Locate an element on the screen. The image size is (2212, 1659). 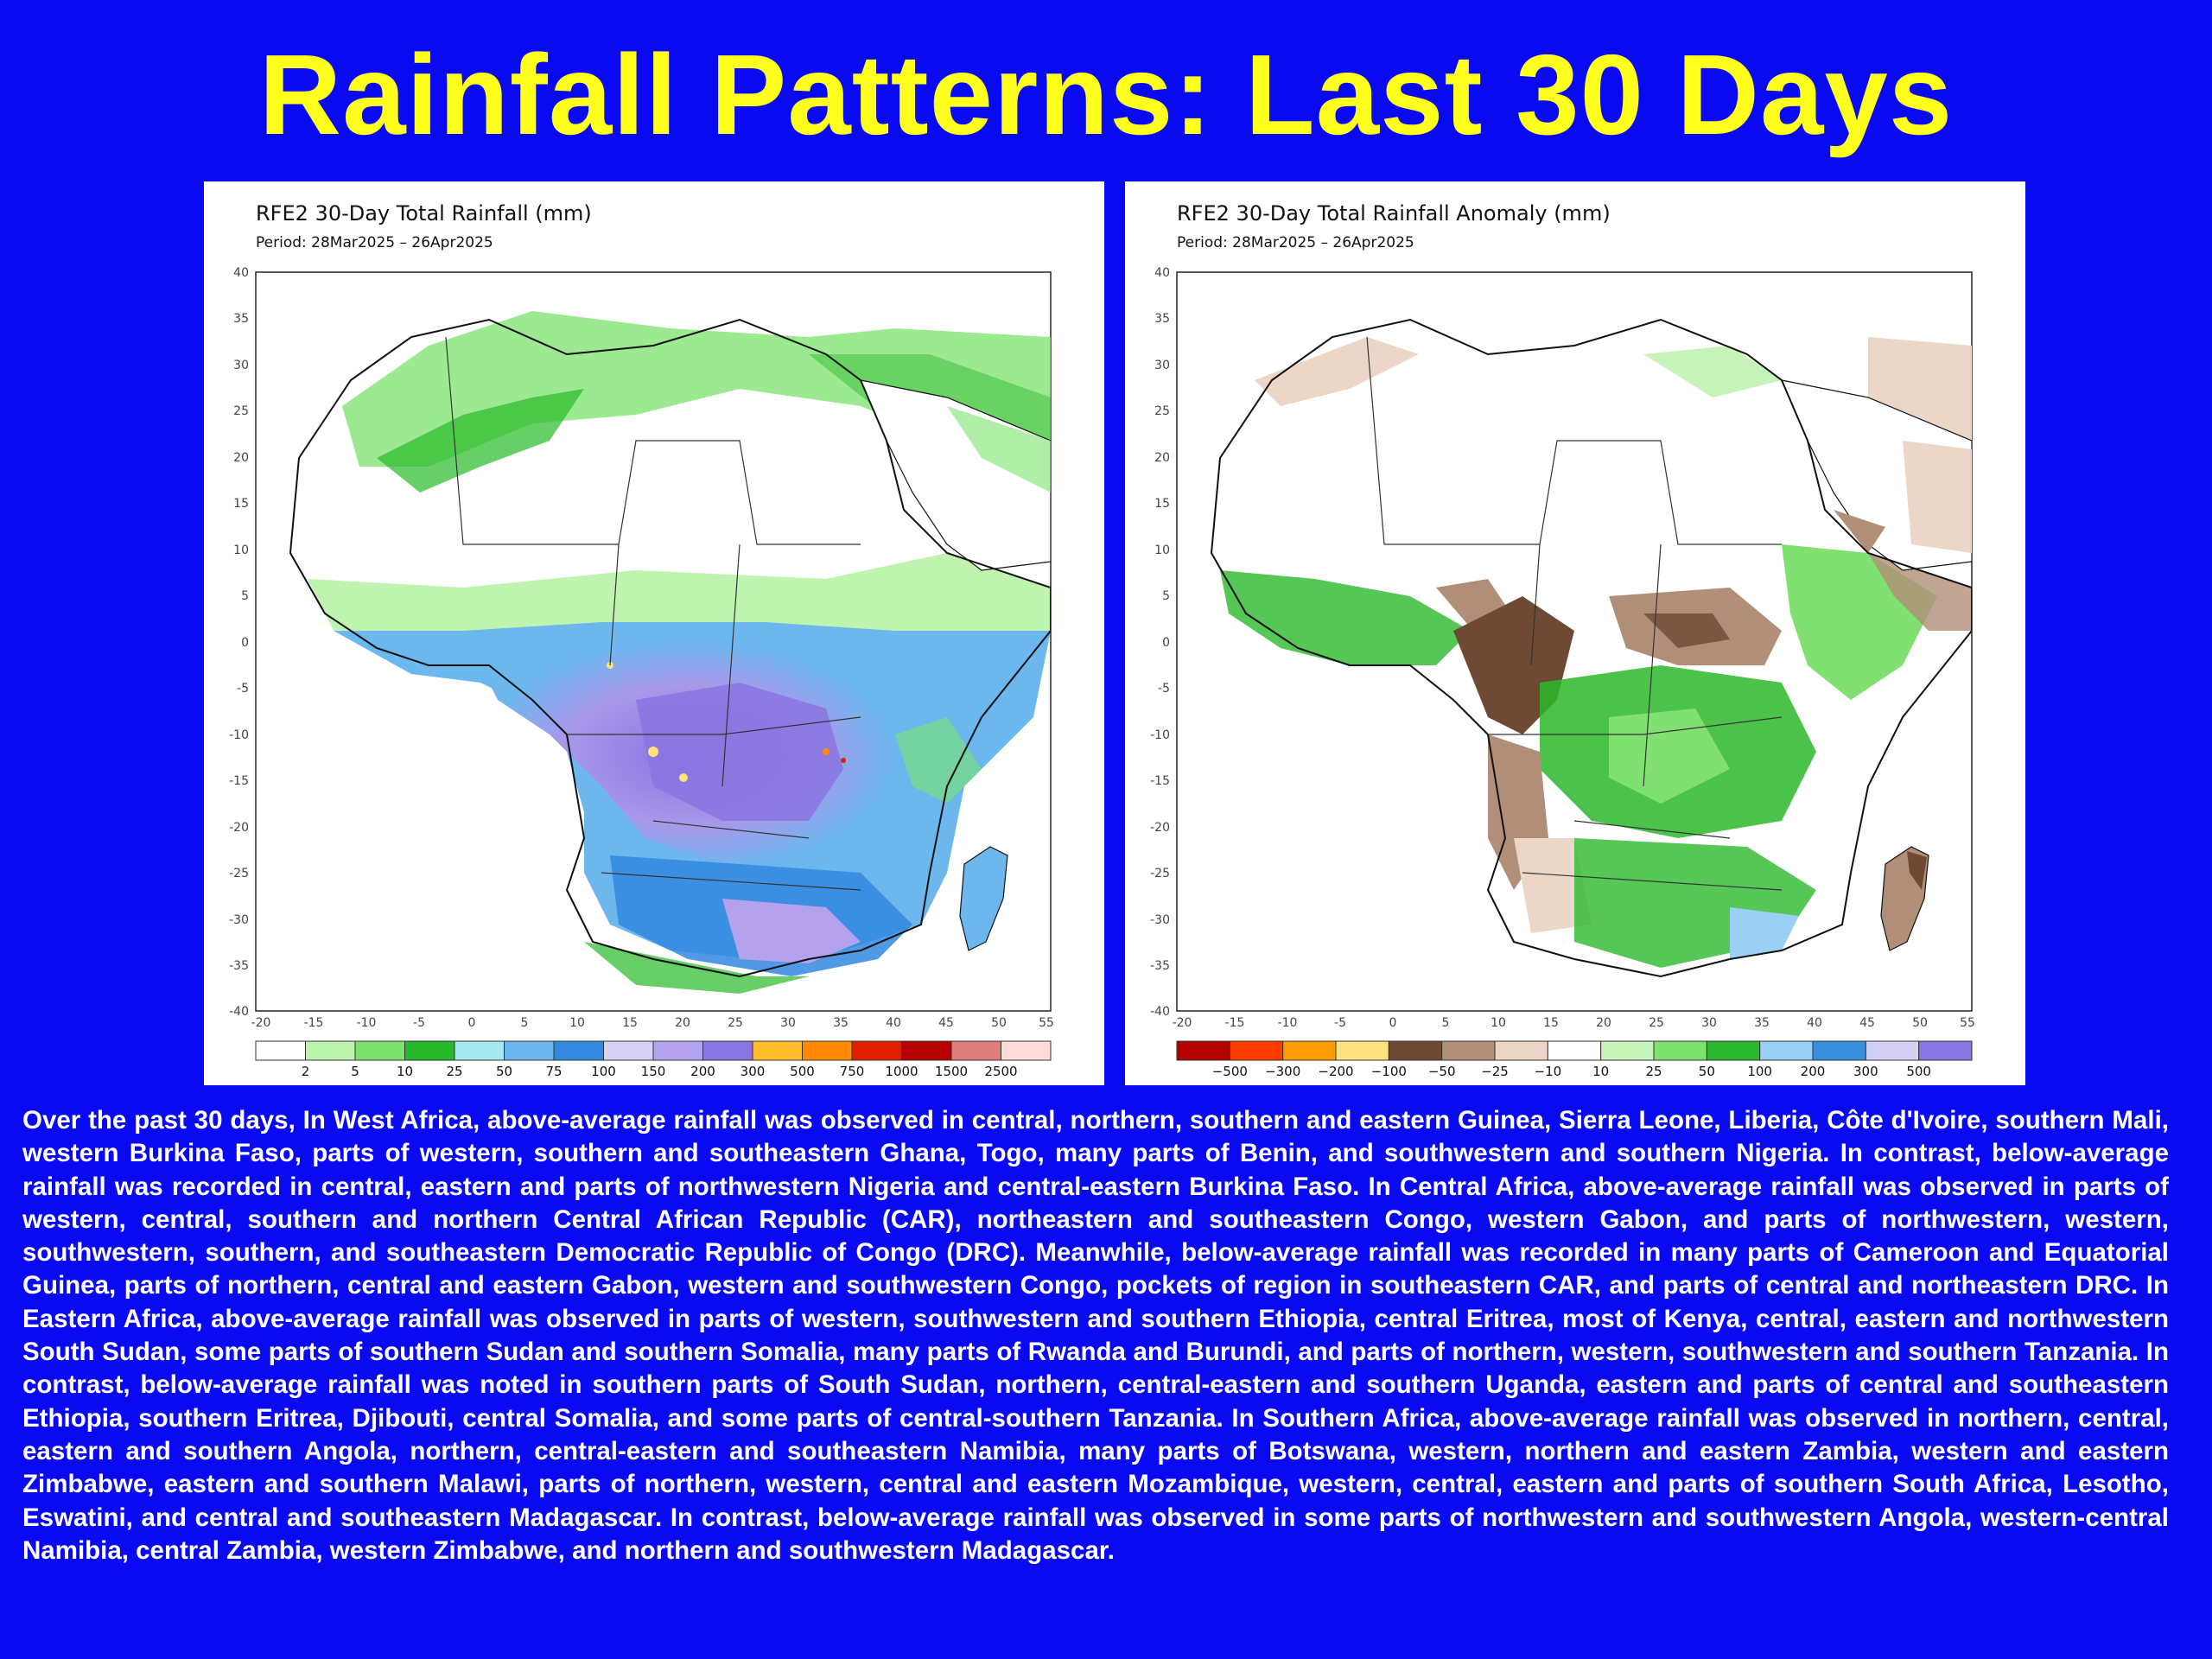
legend-label: −200 is located at coordinates (1335, 1071).